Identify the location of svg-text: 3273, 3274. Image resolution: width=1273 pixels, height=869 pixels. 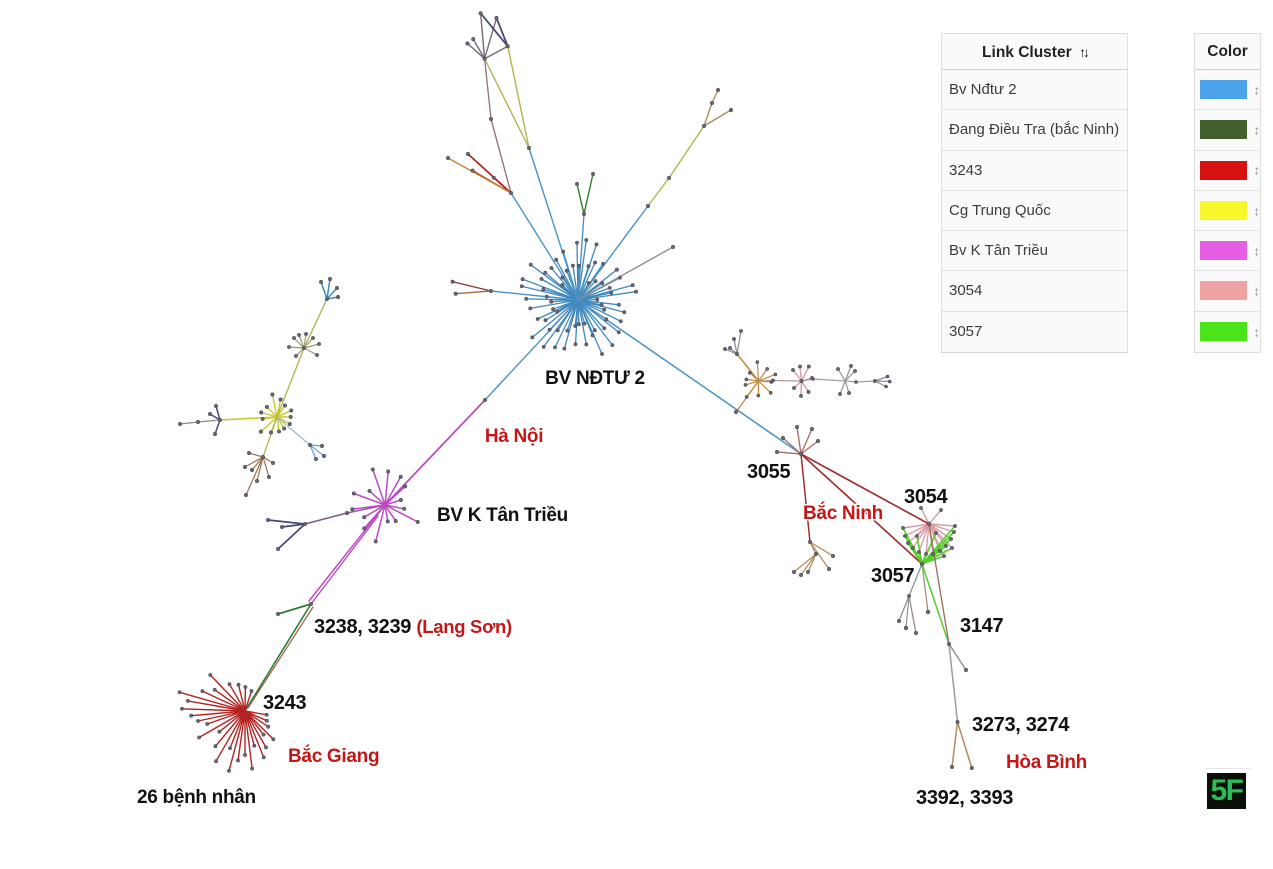
(1021, 725).